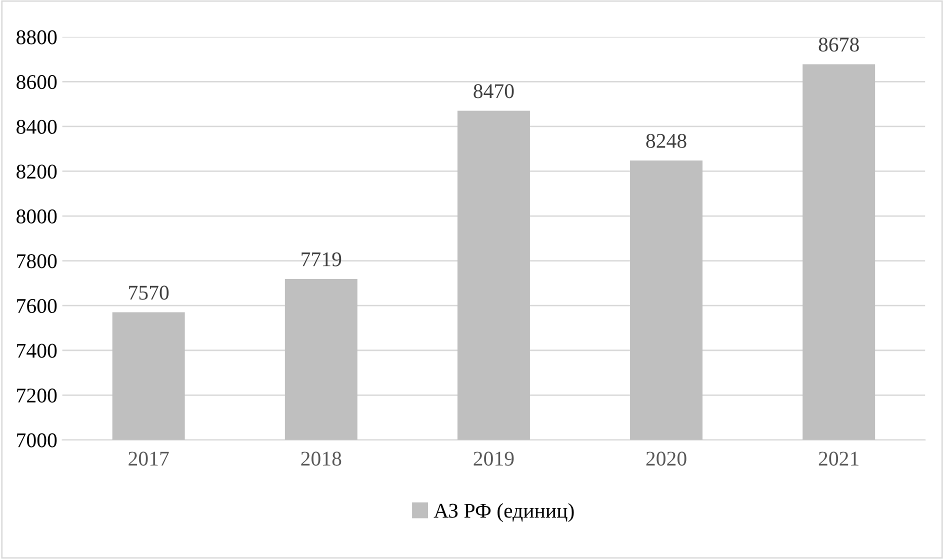 The width and height of the screenshot is (944, 559). Describe the element at coordinates (149, 293) in the screenshot. I see `data-label: 7570` at that location.